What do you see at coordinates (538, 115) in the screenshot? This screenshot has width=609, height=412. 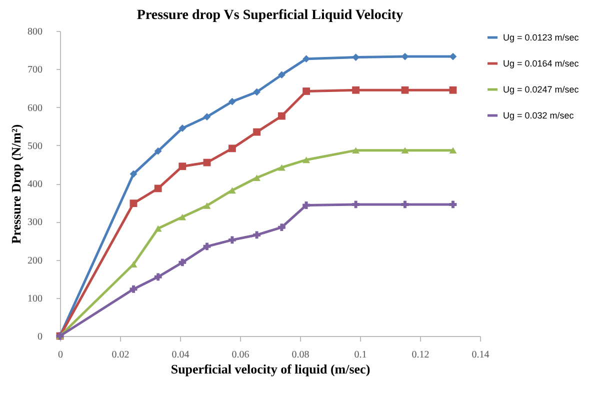 I see `legend-label: Ug = 0.032 m/sec` at bounding box center [538, 115].